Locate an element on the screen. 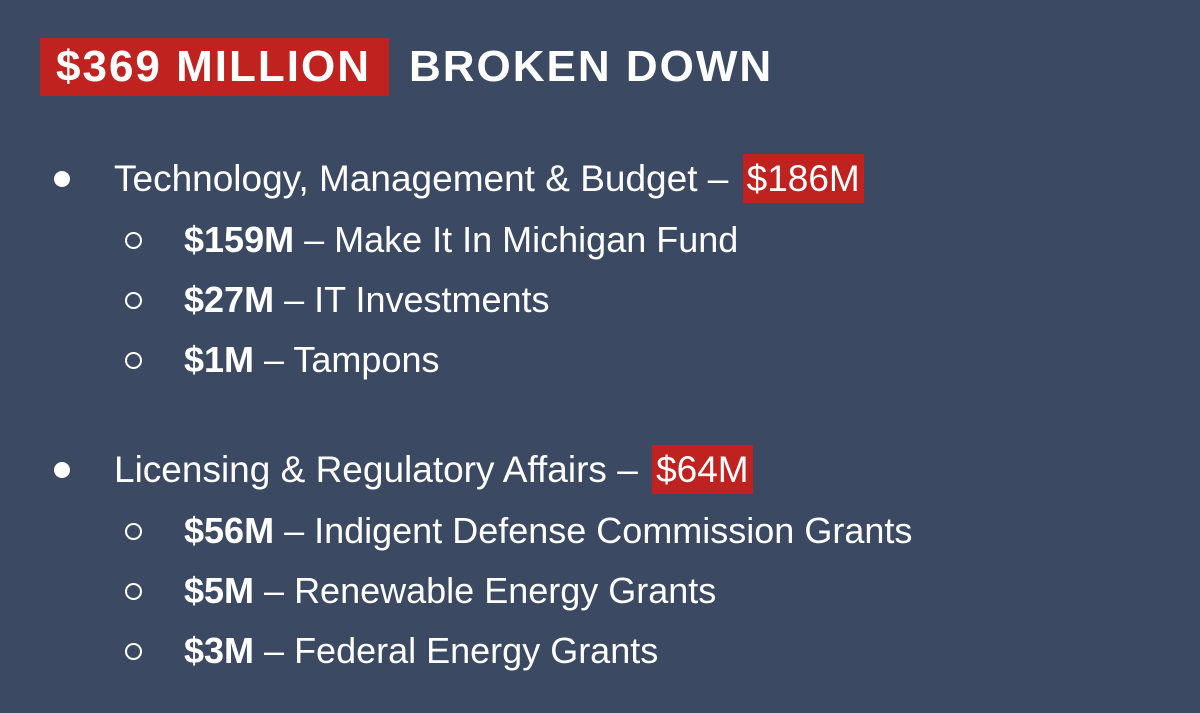 The image size is (1200, 713). list-item-text: $159M – Make It In Michigan Fund is located at coordinates (461, 240).